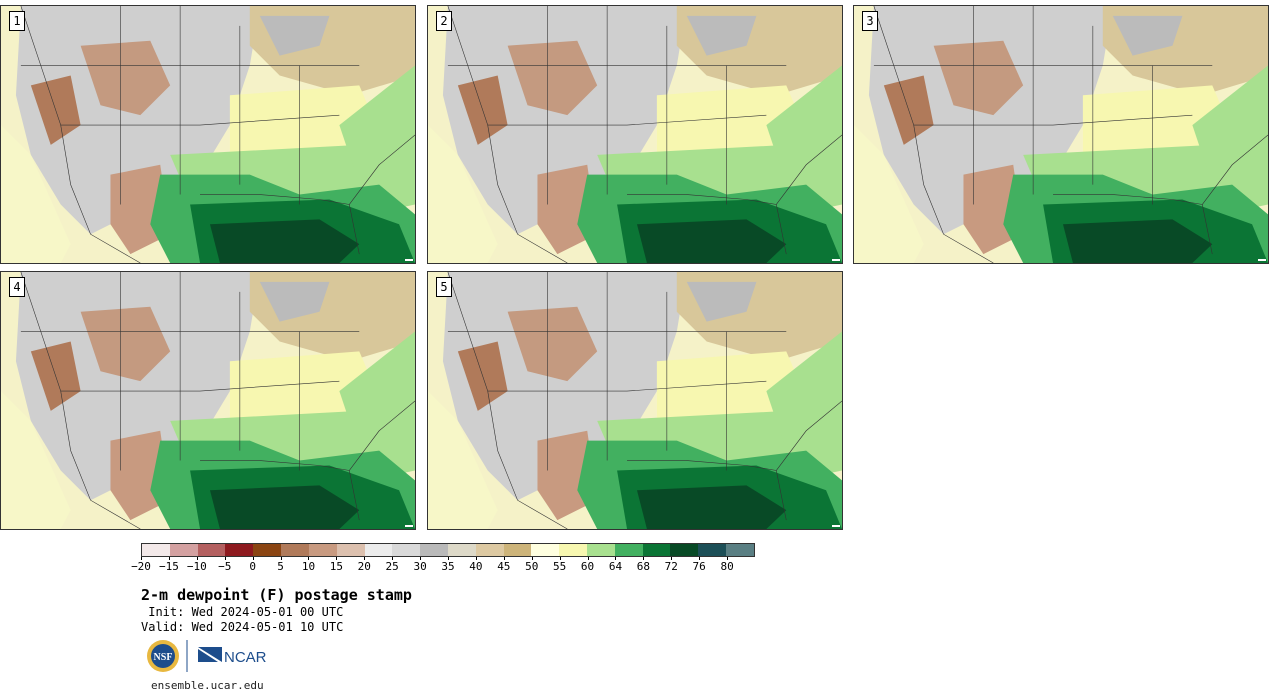 The image size is (1280, 696). Describe the element at coordinates (141, 566) in the screenshot. I see `colorbar-tick-label: −20` at that location.